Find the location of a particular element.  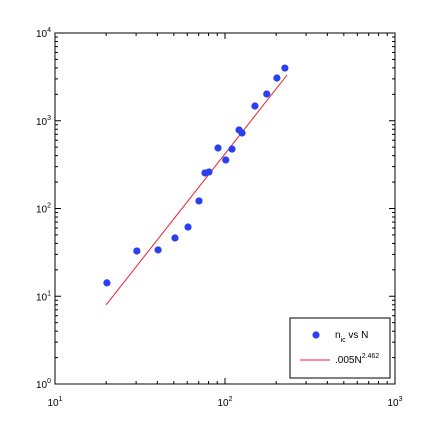

legend-name: n is located at coordinates (338, 335).